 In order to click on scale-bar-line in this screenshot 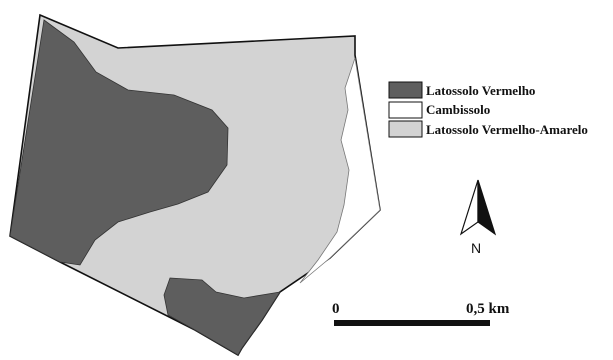, I will do `click(412, 323)`.